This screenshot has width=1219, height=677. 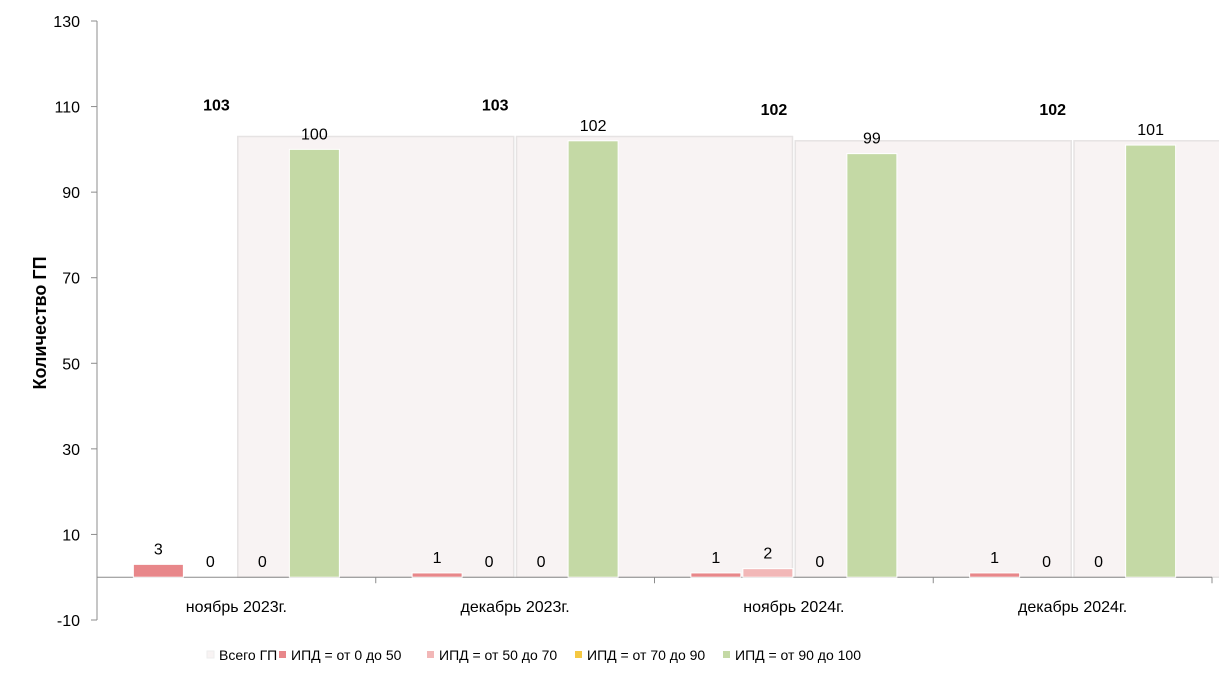 I want to click on data-label-series-4: 100, so click(x=314, y=134).